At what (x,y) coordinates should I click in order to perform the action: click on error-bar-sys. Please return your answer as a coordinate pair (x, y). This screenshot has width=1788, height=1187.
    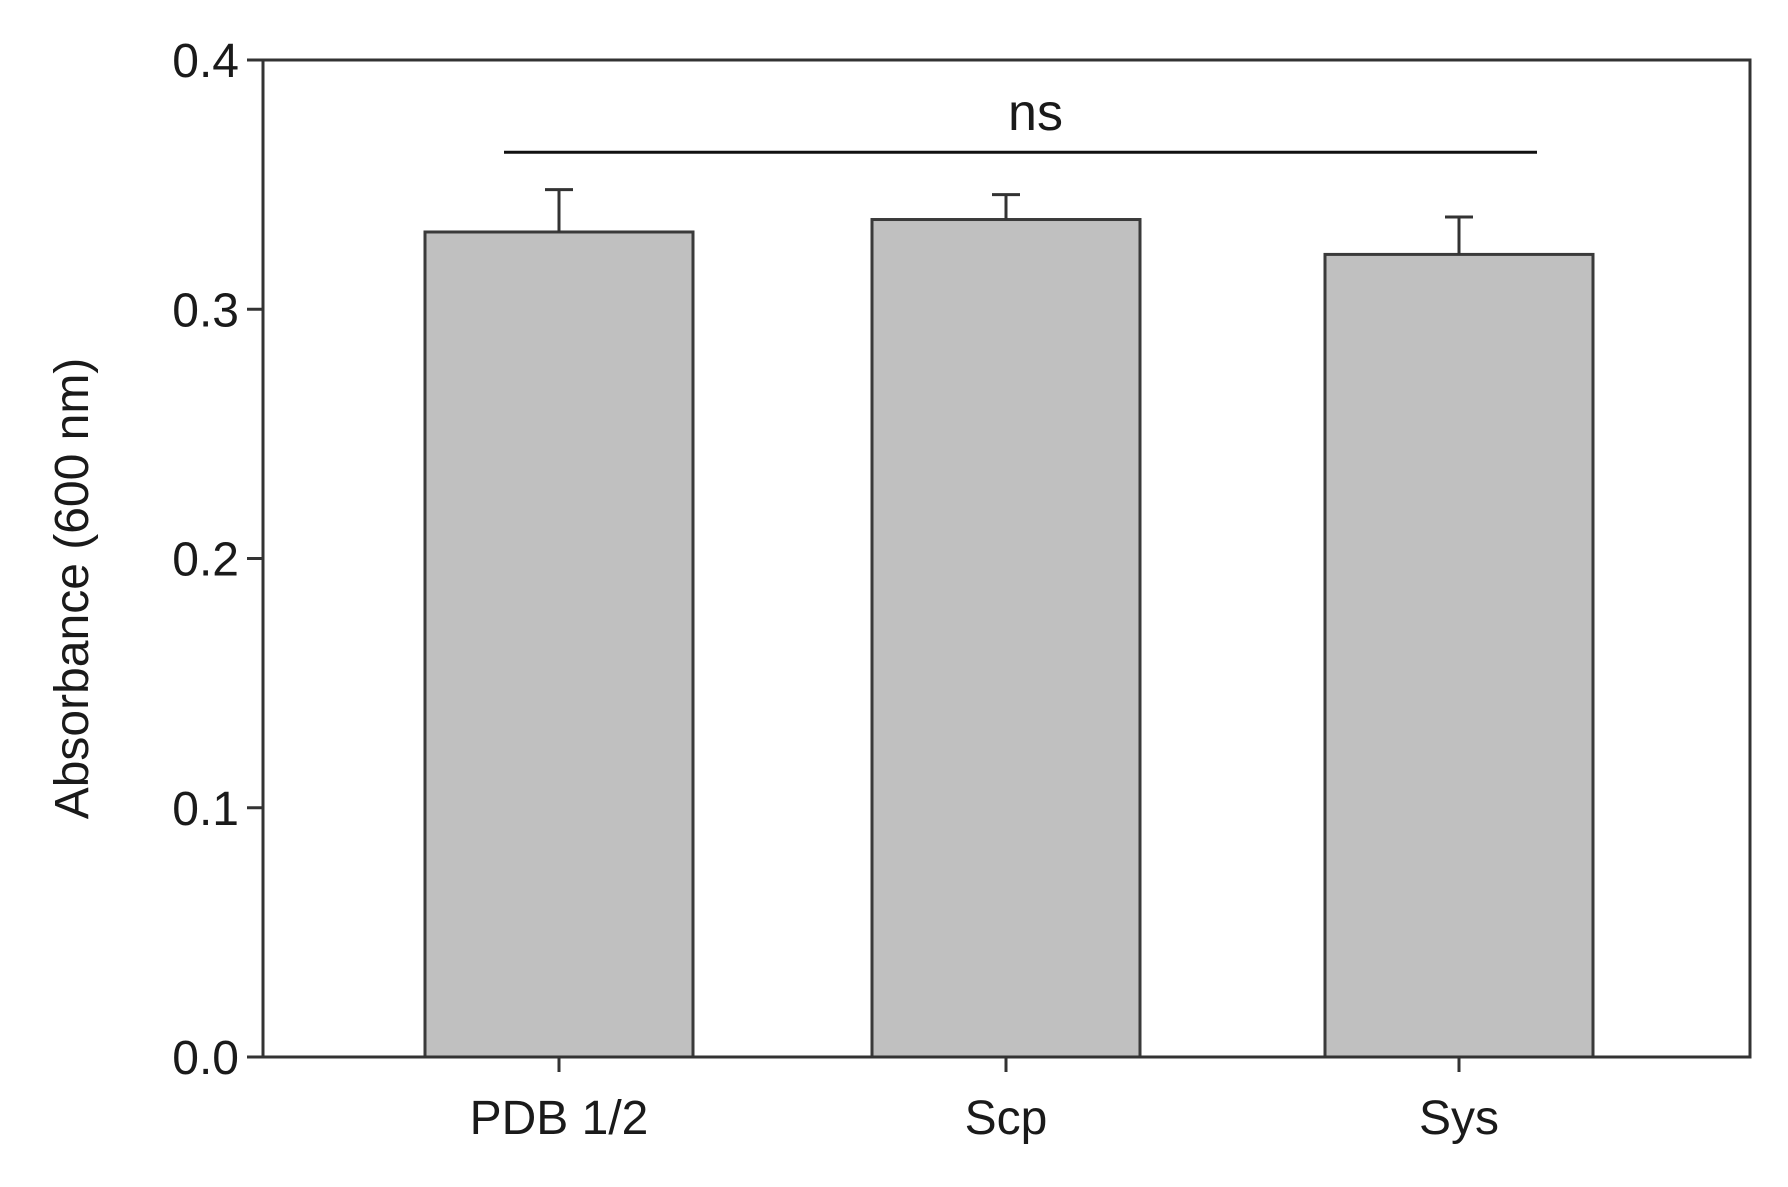
    Looking at the image, I should click on (1459, 235).